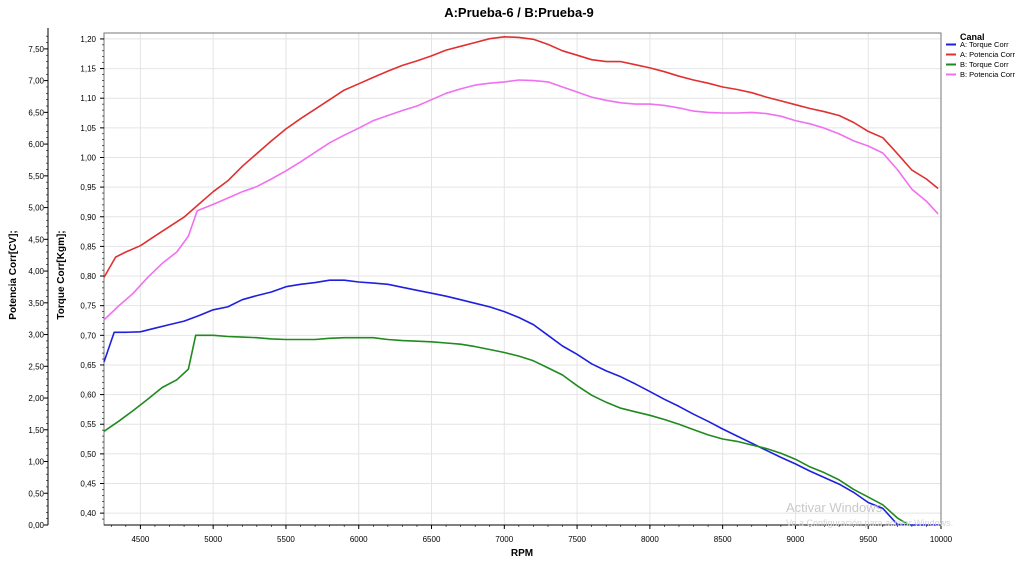 Image resolution: width=1024 pixels, height=562 pixels. Describe the element at coordinates (36, 49) in the screenshot. I see `power-tick-label: 7,50` at that location.